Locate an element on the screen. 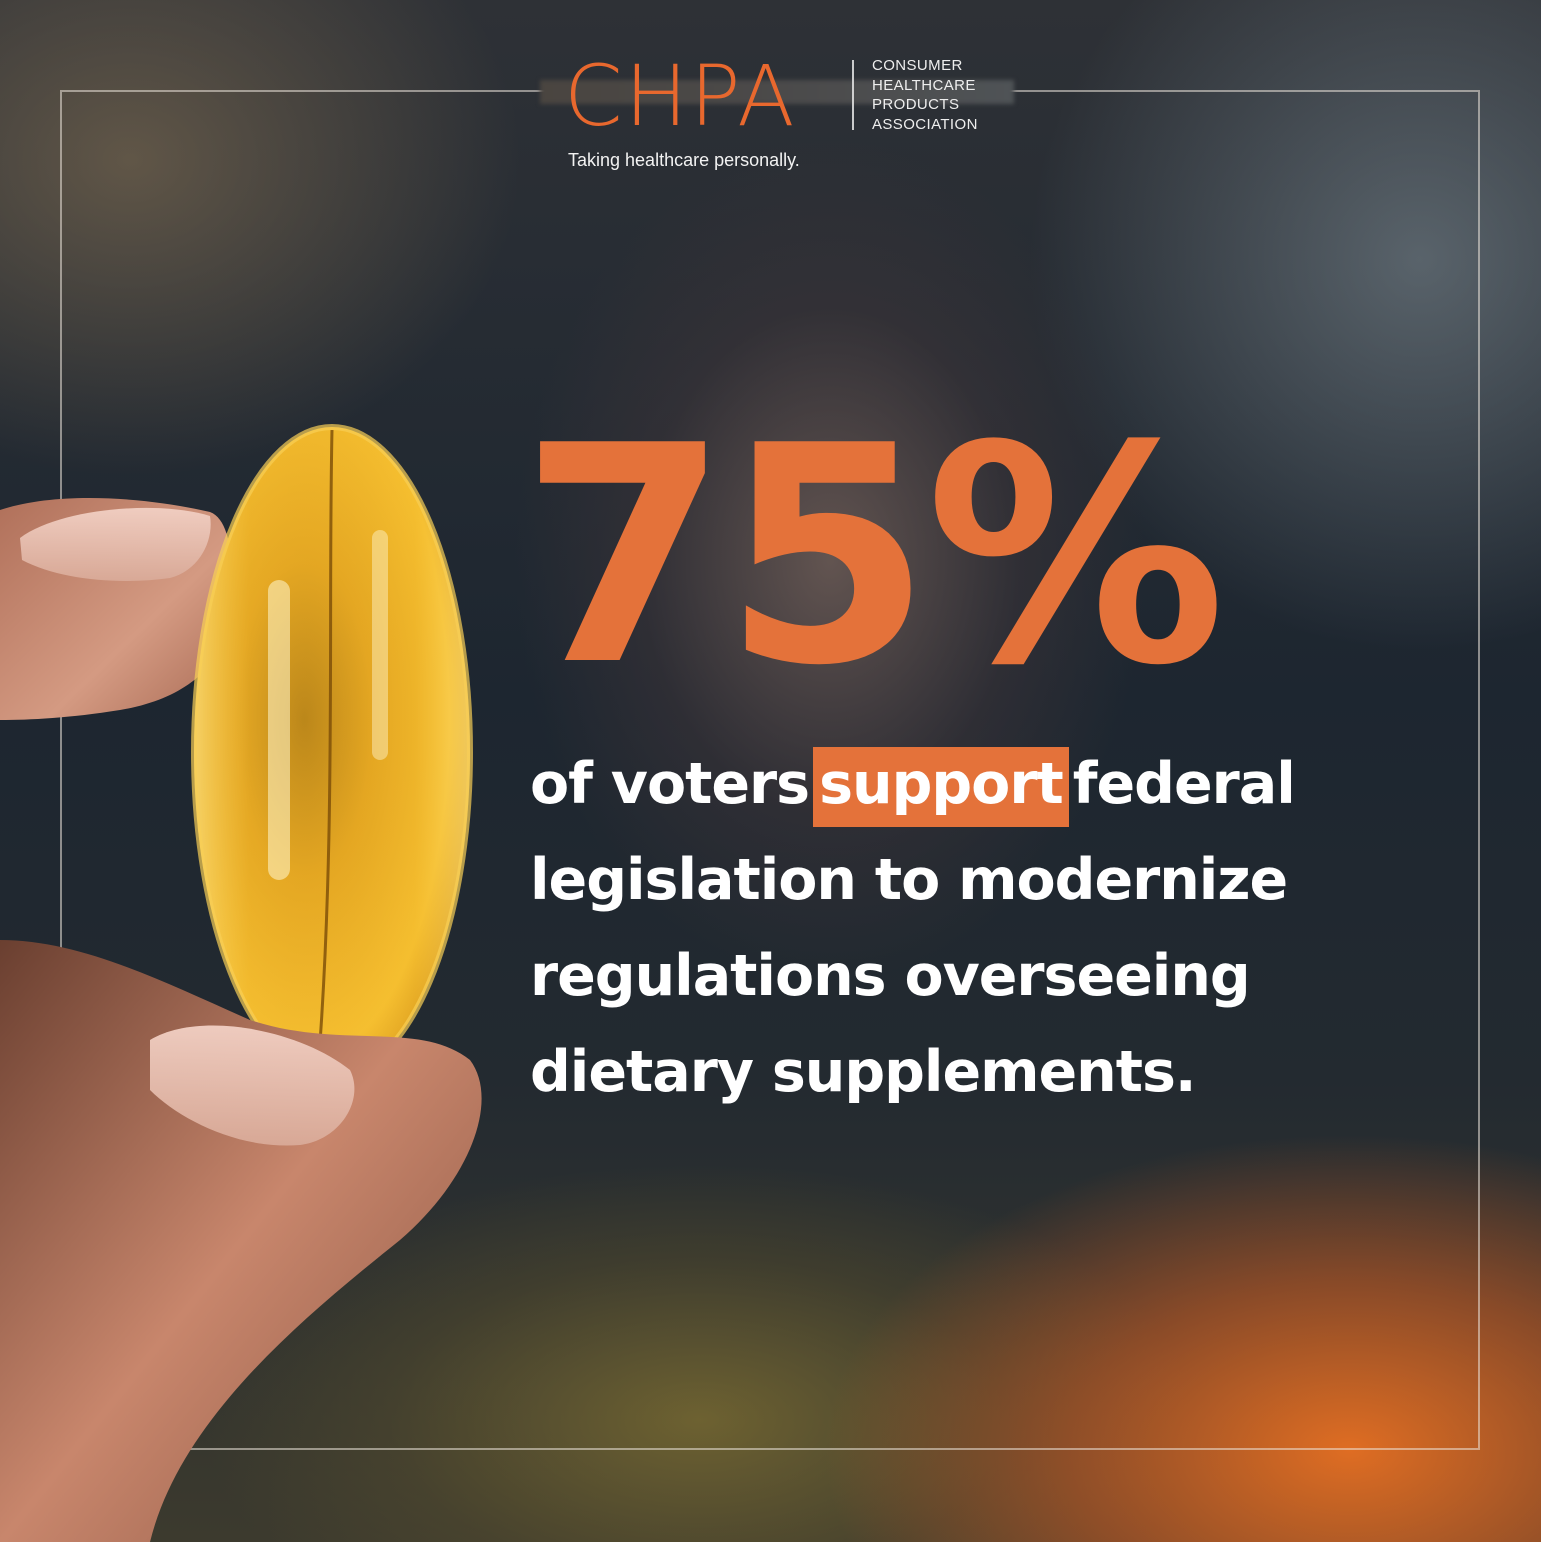  headline-line-4: dietary supplements. is located at coordinates (863, 1072).